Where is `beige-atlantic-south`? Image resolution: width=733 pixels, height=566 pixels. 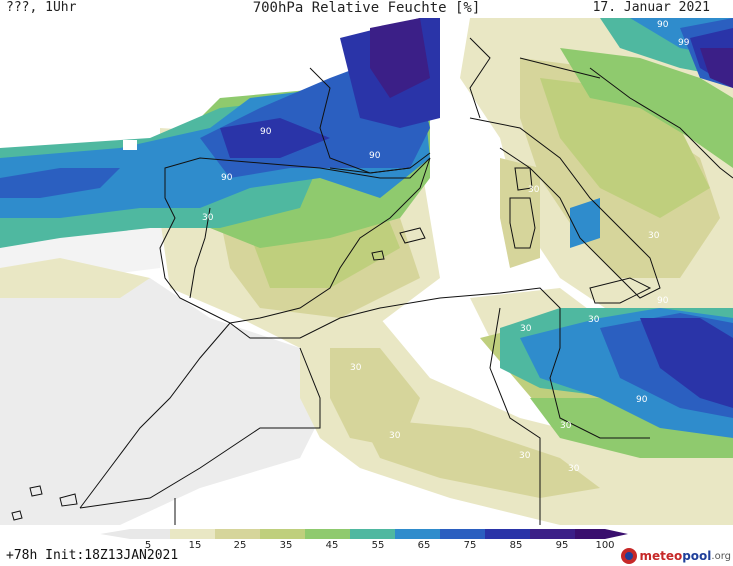 beige-atlantic-south is located at coordinates (75, 278).